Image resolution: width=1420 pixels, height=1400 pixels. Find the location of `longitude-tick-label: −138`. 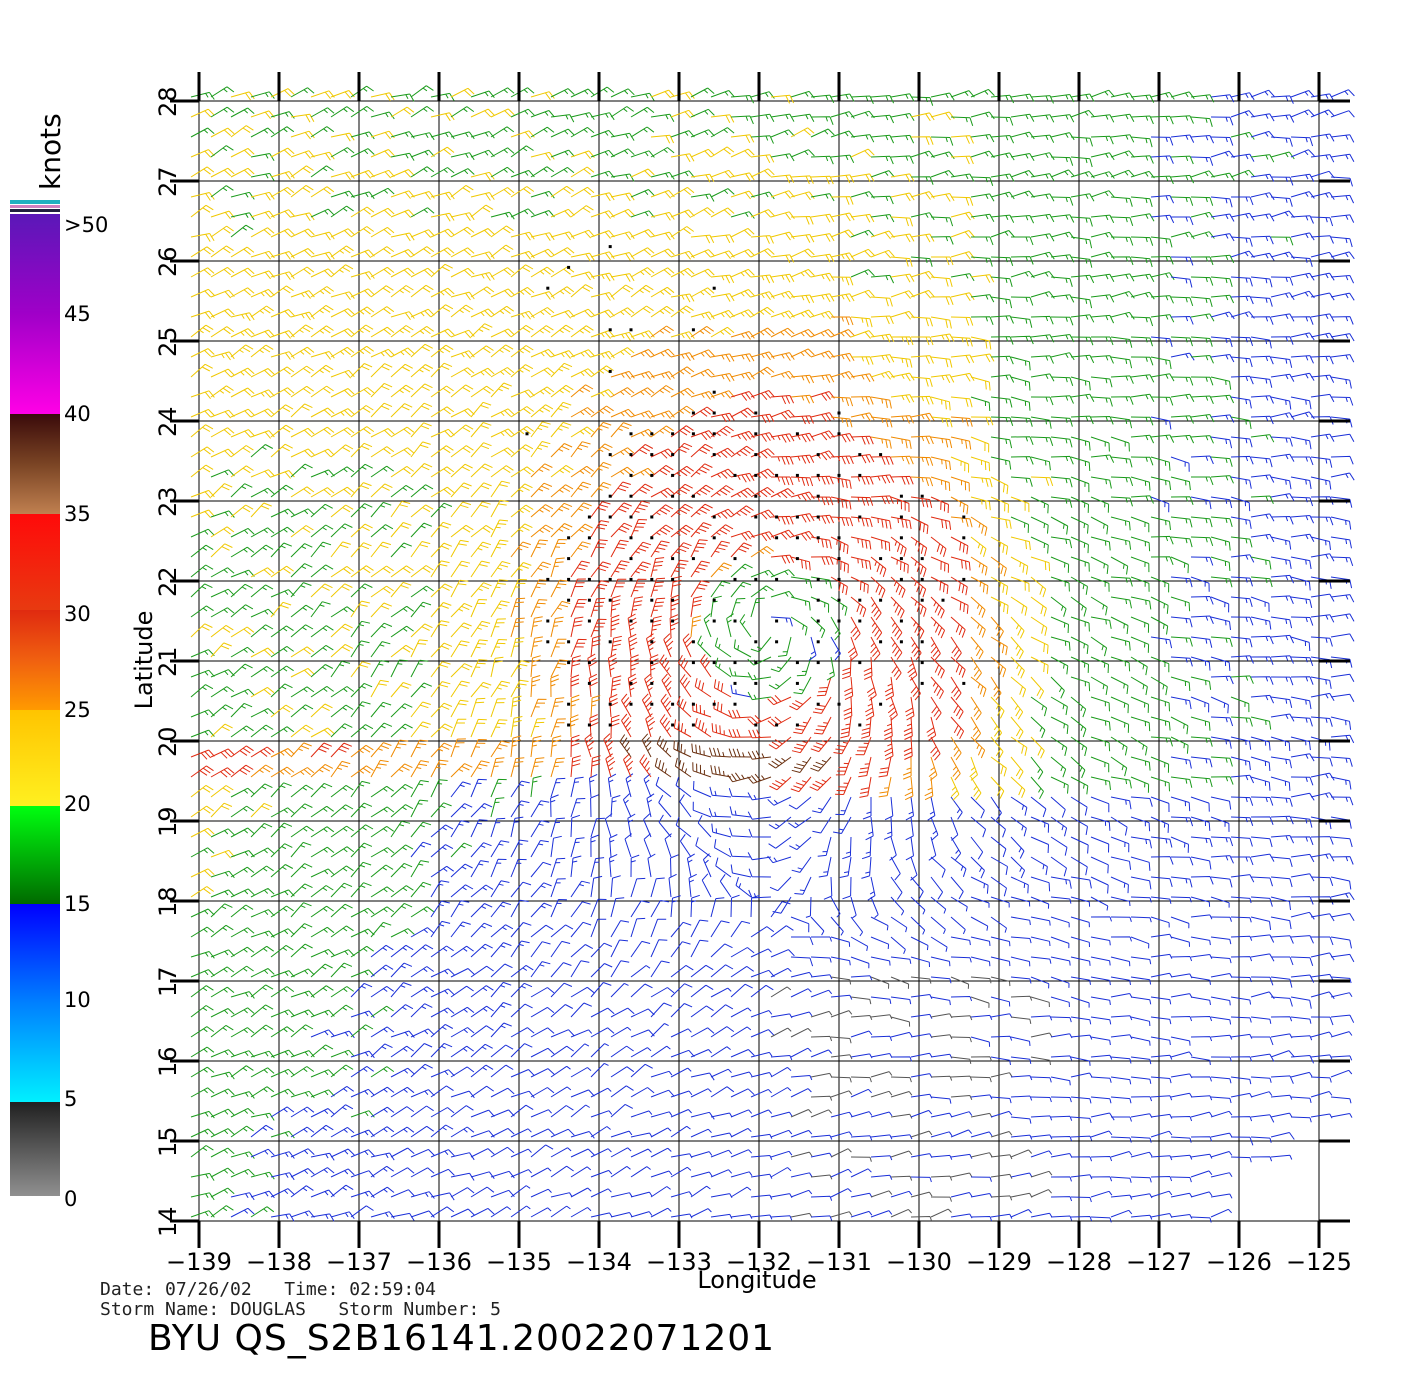

longitude-tick-label: −138 is located at coordinates (279, 1262).